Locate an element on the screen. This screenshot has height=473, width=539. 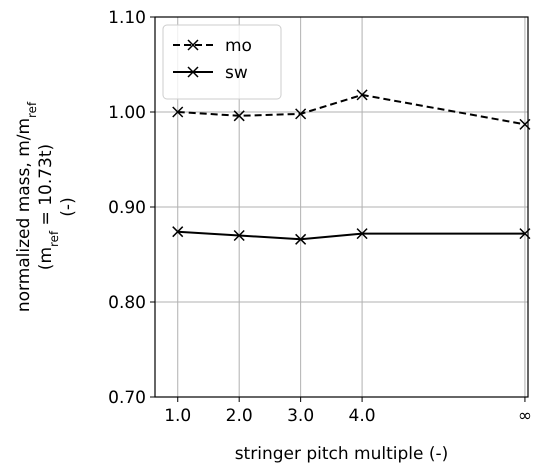
y-tick-label: 1.10 is located at coordinates (127, 18).